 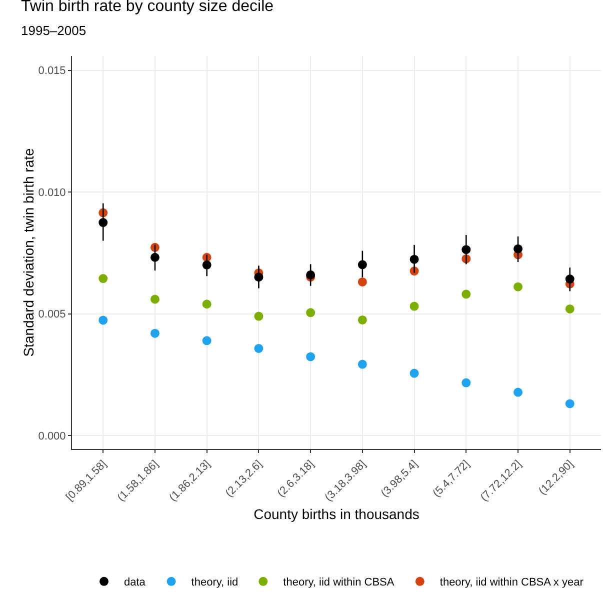 I want to click on y-tick-label: 0.015, so click(x=52, y=71).